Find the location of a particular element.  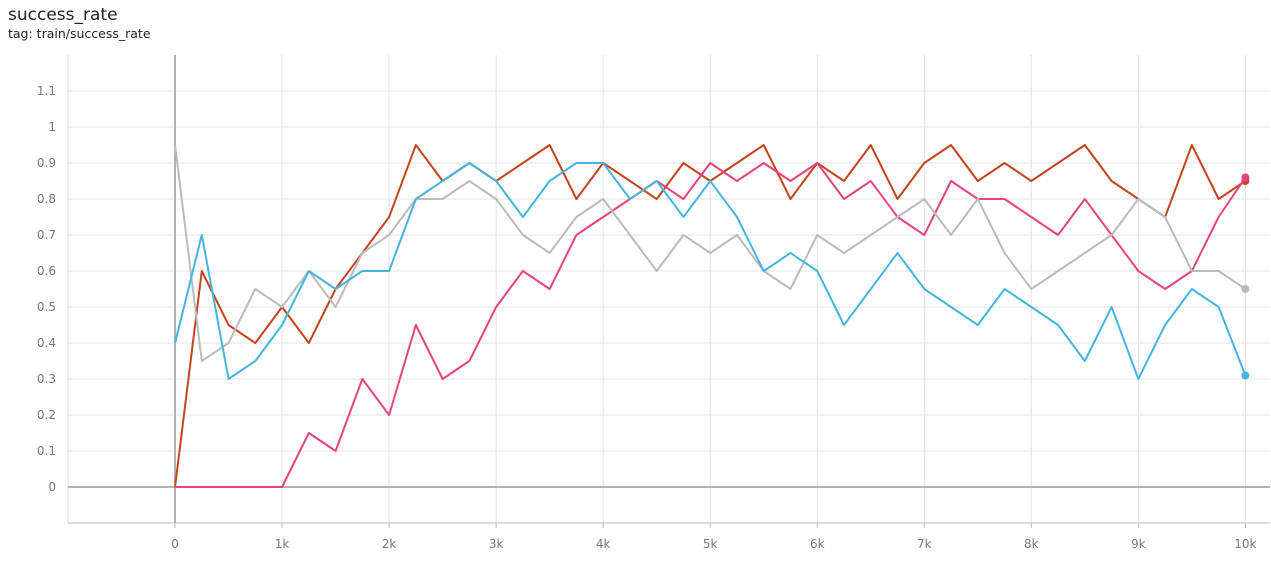

y-tick-label: 0.2 is located at coordinates (46, 415).